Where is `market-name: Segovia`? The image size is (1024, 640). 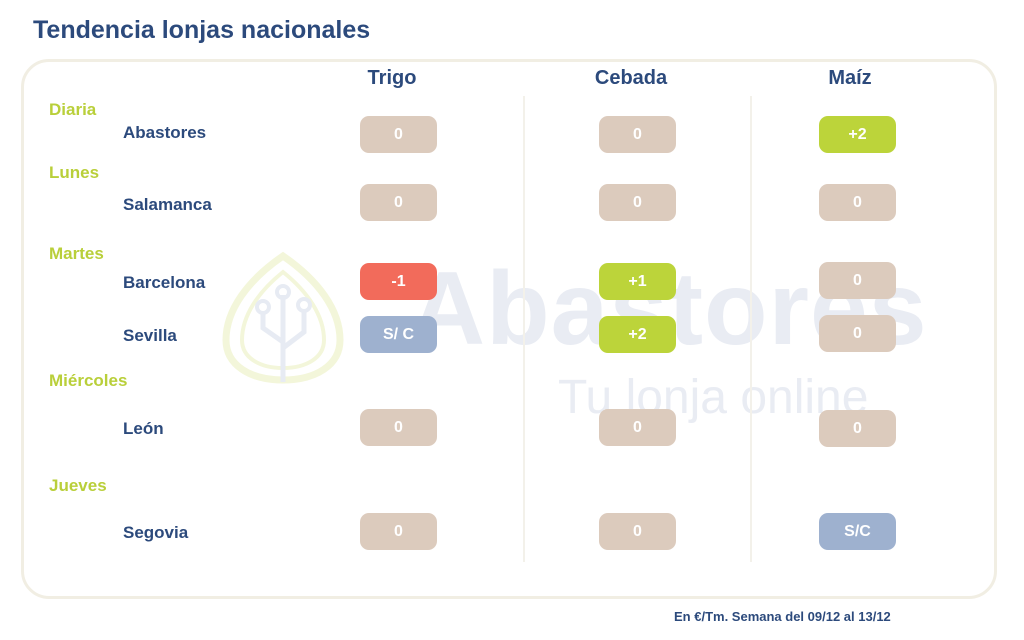
market-name: Segovia is located at coordinates (156, 532).